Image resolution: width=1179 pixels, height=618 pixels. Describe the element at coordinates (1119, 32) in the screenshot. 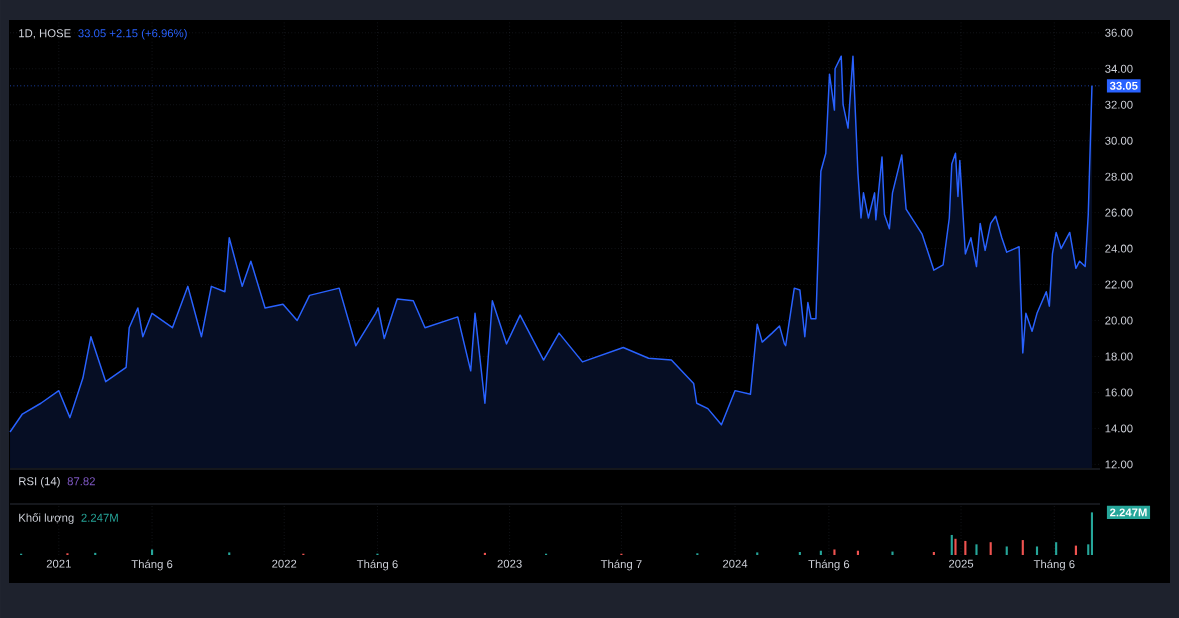

I see `y-tick-label: 36.00` at that location.